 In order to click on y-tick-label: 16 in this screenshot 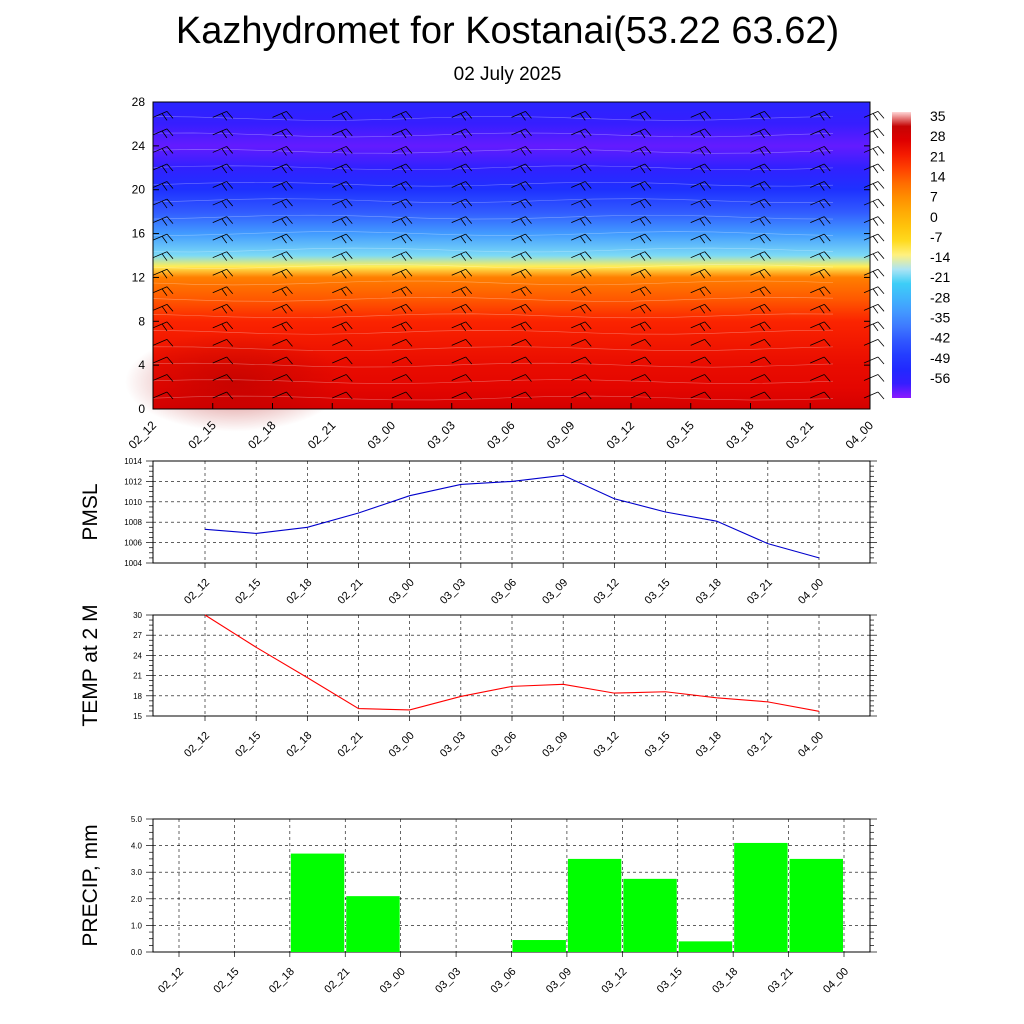, I will do `click(139, 234)`.